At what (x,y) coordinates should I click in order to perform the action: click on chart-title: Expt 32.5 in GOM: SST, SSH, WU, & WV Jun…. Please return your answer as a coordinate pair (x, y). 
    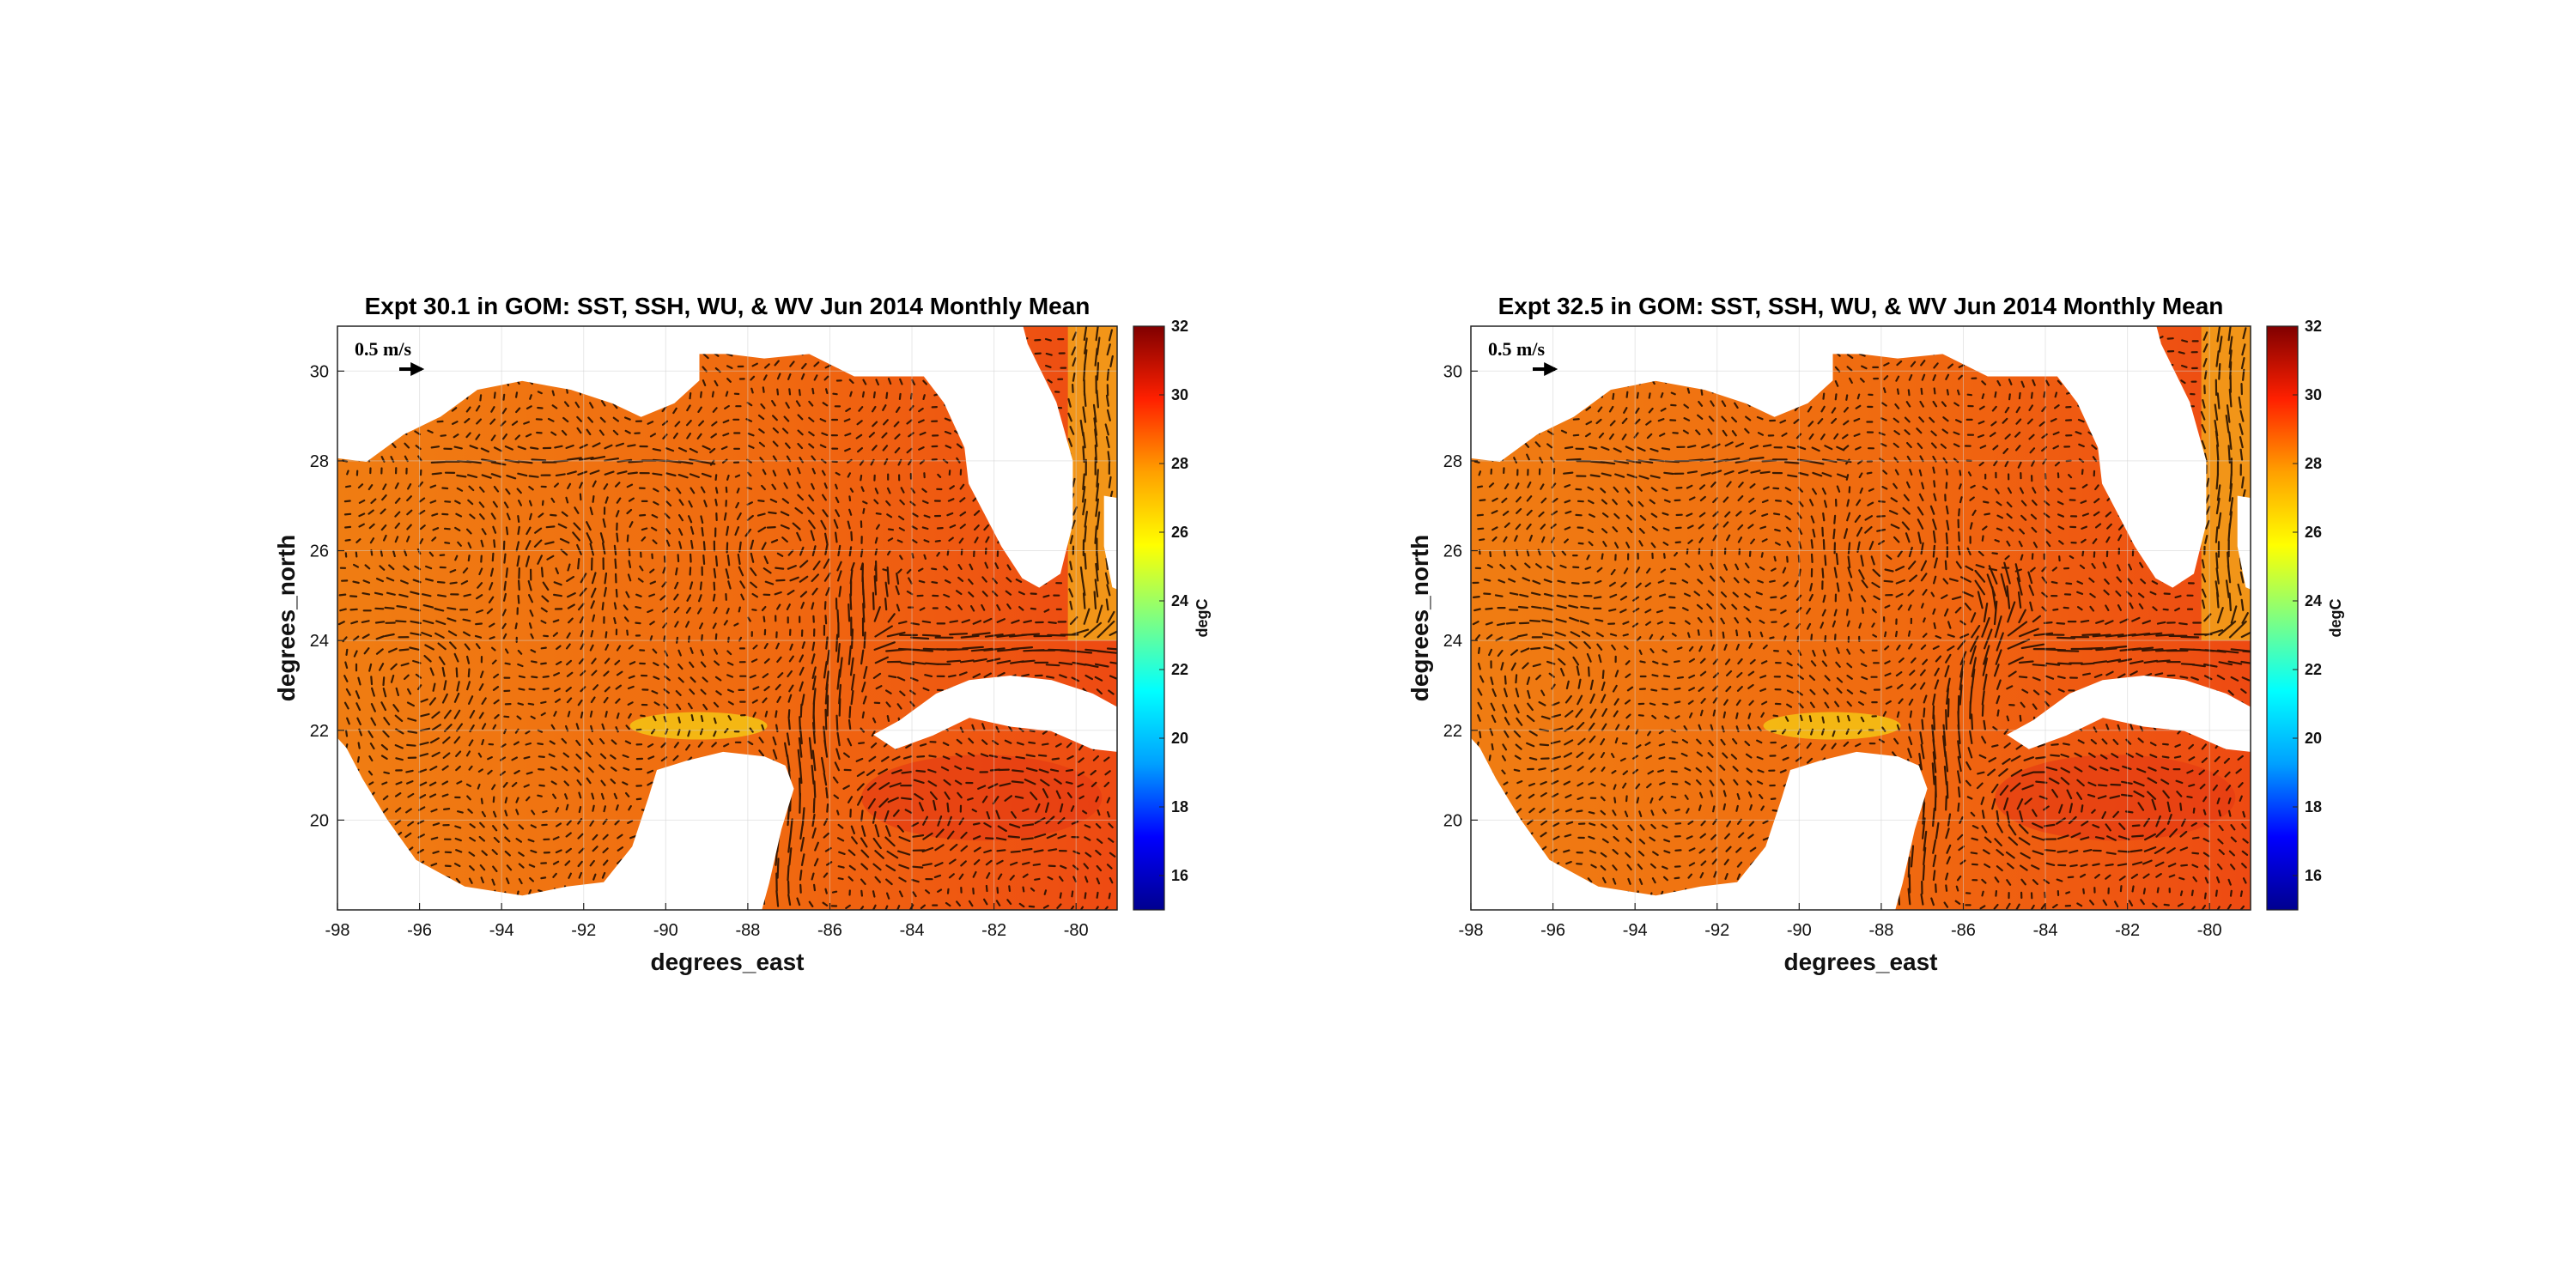
    Looking at the image, I should click on (1861, 306).